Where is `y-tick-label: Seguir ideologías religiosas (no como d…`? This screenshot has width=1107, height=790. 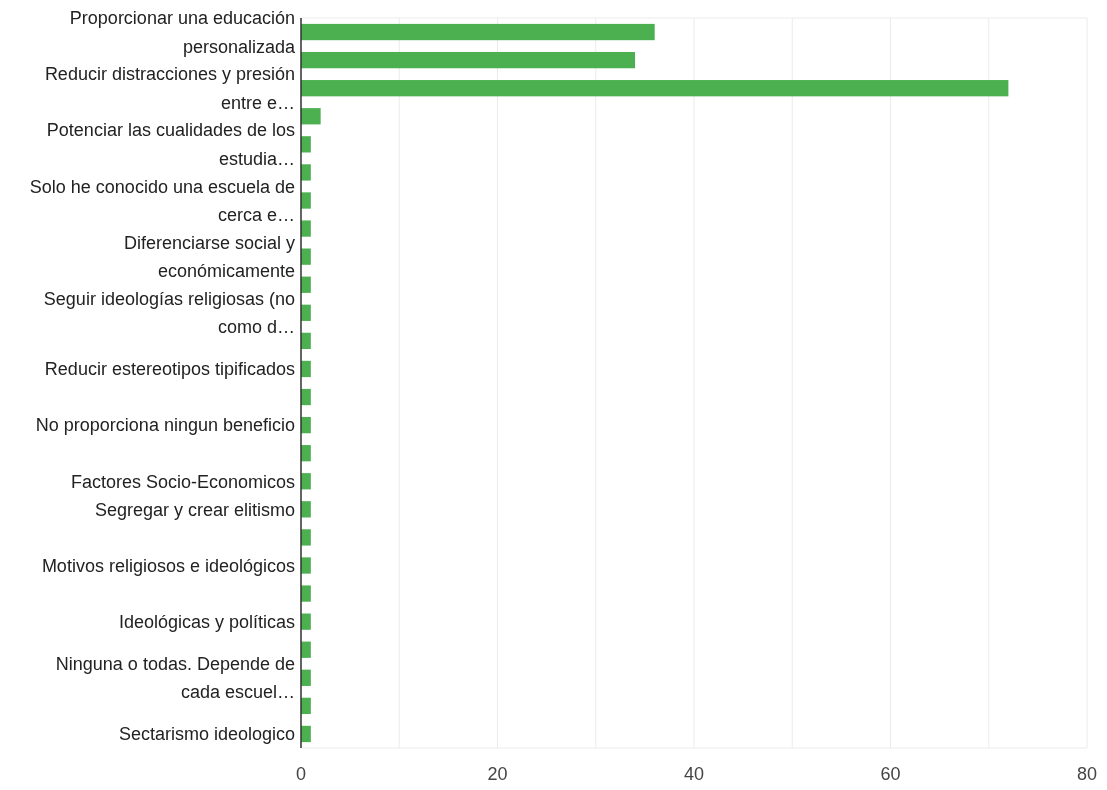
y-tick-label: Seguir ideologías religiosas (no como d… is located at coordinates (169, 313).